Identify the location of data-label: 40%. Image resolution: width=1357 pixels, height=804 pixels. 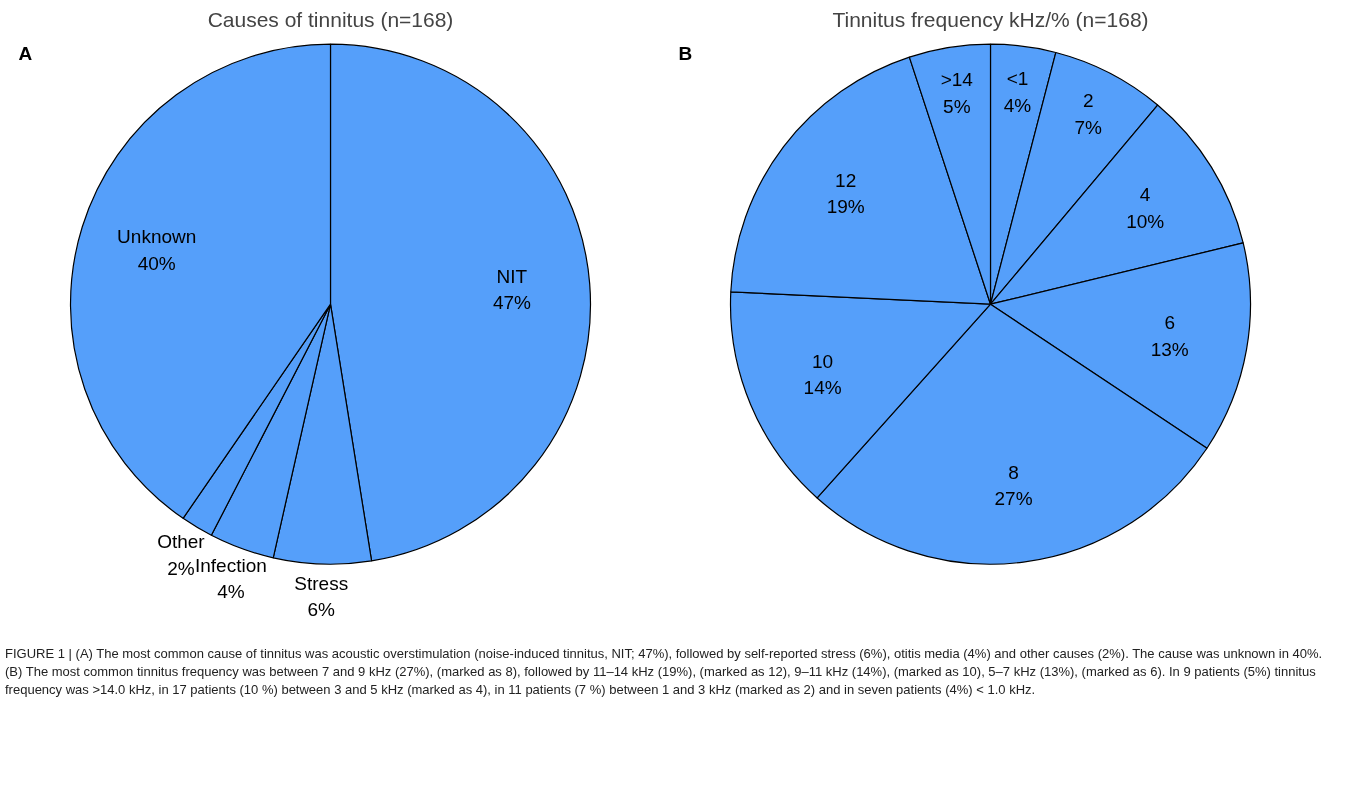
(156, 263).